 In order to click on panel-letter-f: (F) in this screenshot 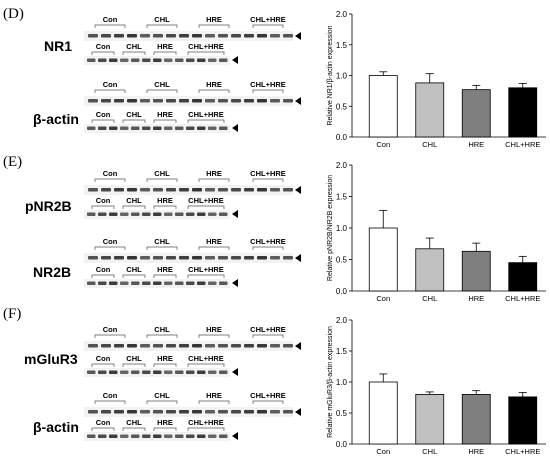, I will do `click(12, 314)`.